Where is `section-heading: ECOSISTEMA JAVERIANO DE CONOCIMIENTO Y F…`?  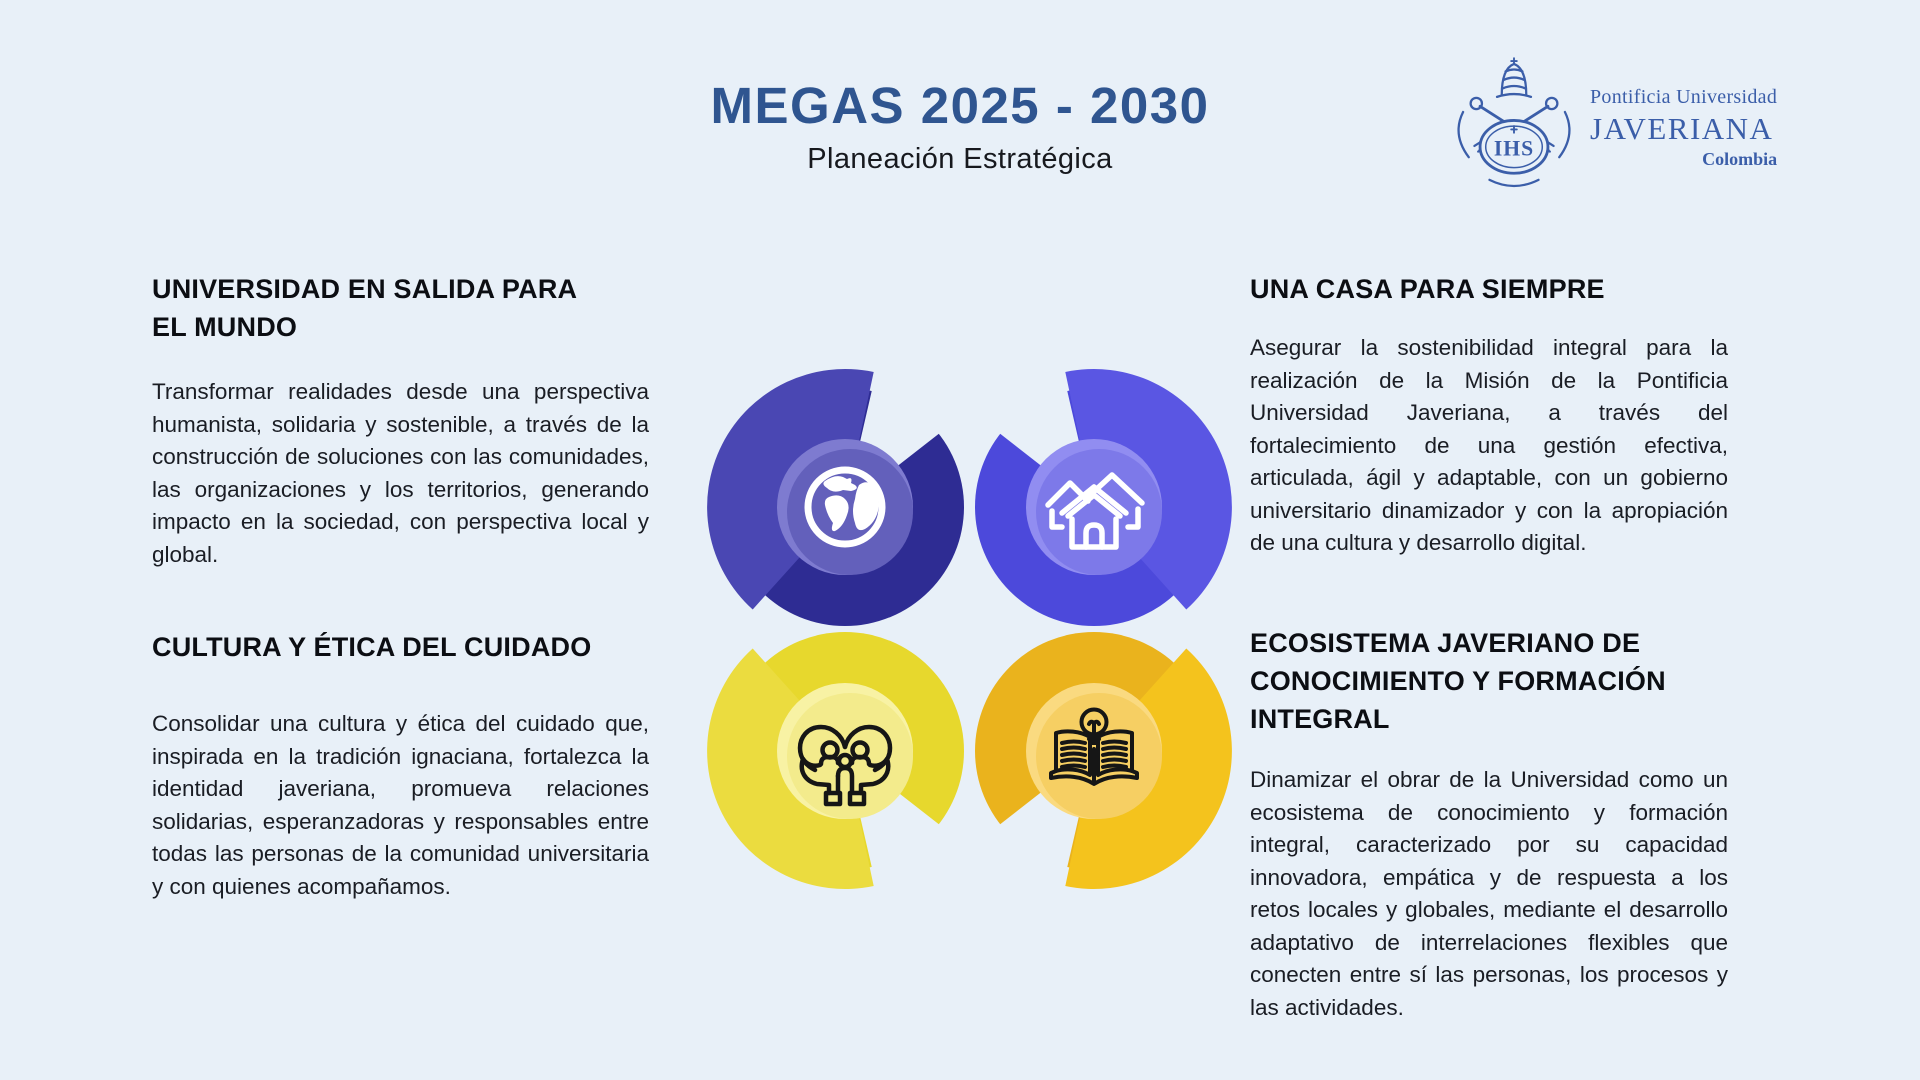 section-heading: ECOSISTEMA JAVERIANO DE CONOCIMIENTO Y F… is located at coordinates (1458, 681).